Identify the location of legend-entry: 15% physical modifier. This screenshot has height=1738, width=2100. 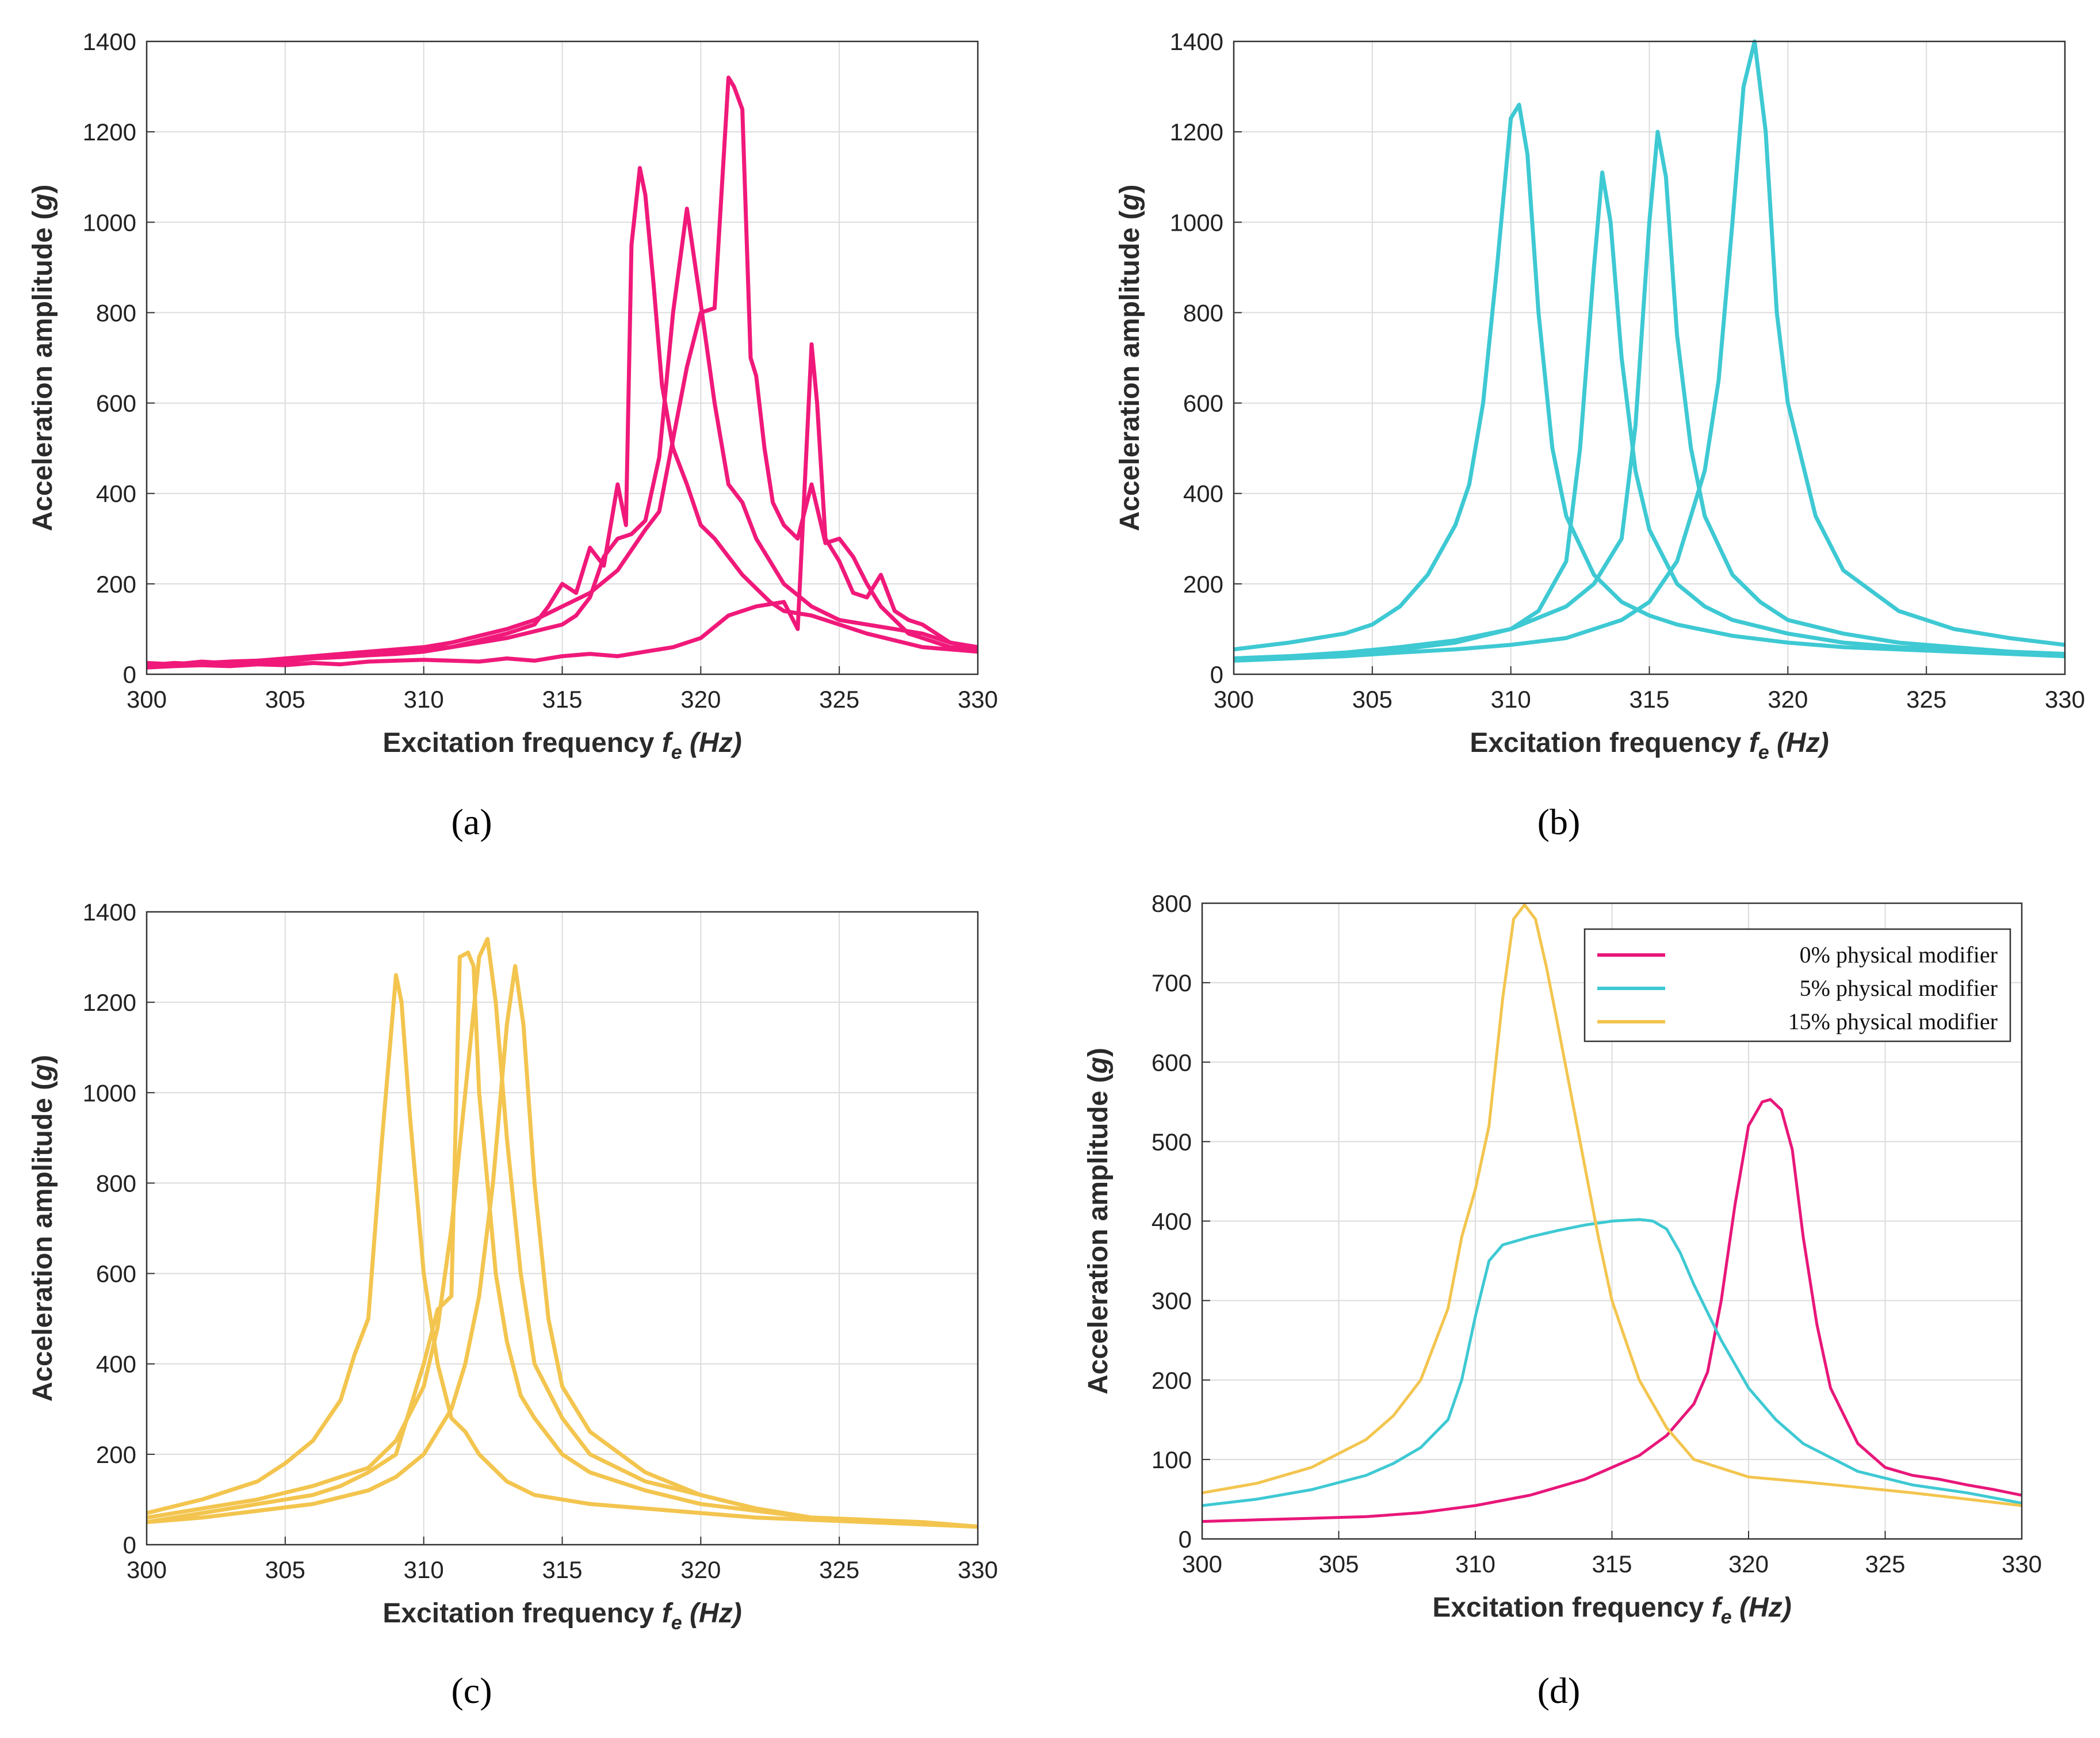
(1893, 1021).